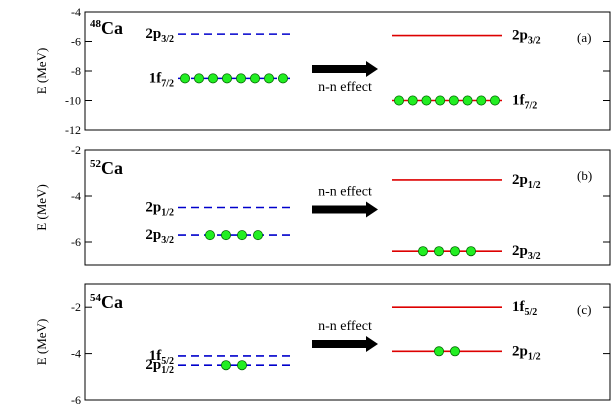  I want to click on nucleus-label: 52Ca, so click(106, 168).